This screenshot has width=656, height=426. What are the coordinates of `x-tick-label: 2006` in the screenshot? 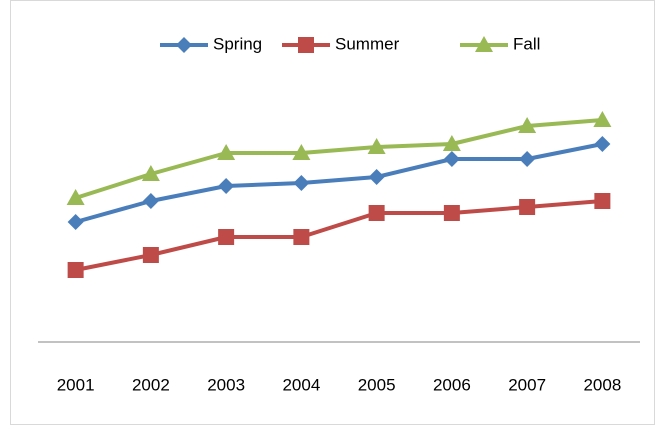 It's located at (452, 384).